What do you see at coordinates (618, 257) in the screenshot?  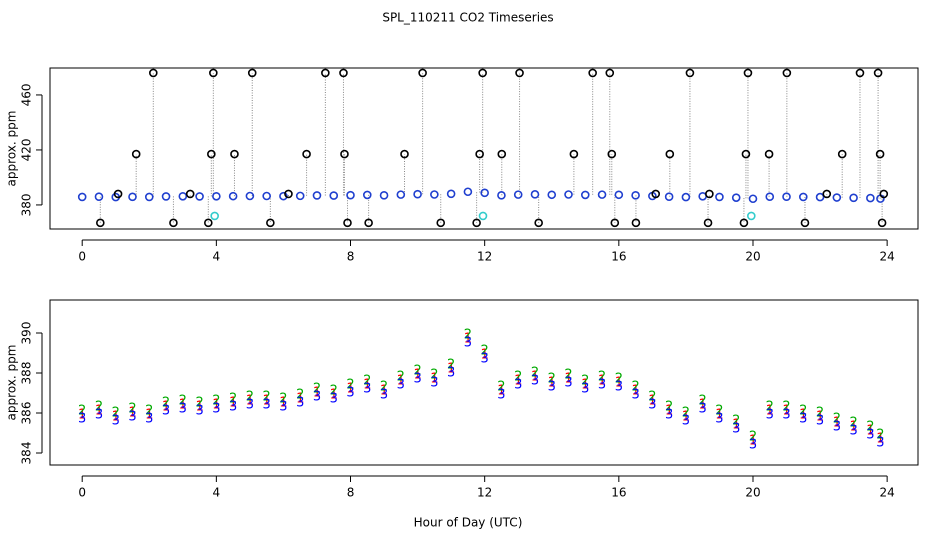 I see `x-tick-label: 16` at bounding box center [618, 257].